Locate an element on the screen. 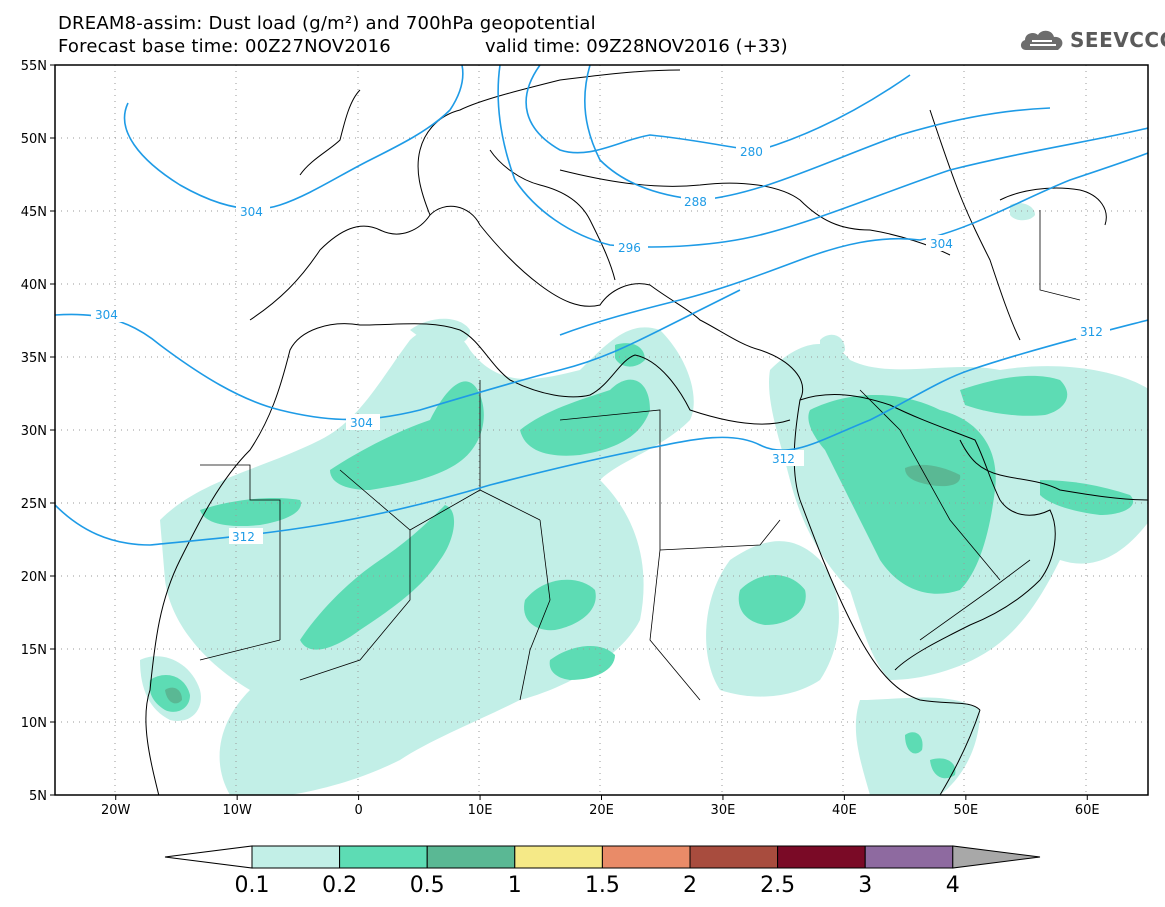 Image resolution: width=1165 pixels, height=907 pixels. lon-tick-label: 10W is located at coordinates (237, 810).